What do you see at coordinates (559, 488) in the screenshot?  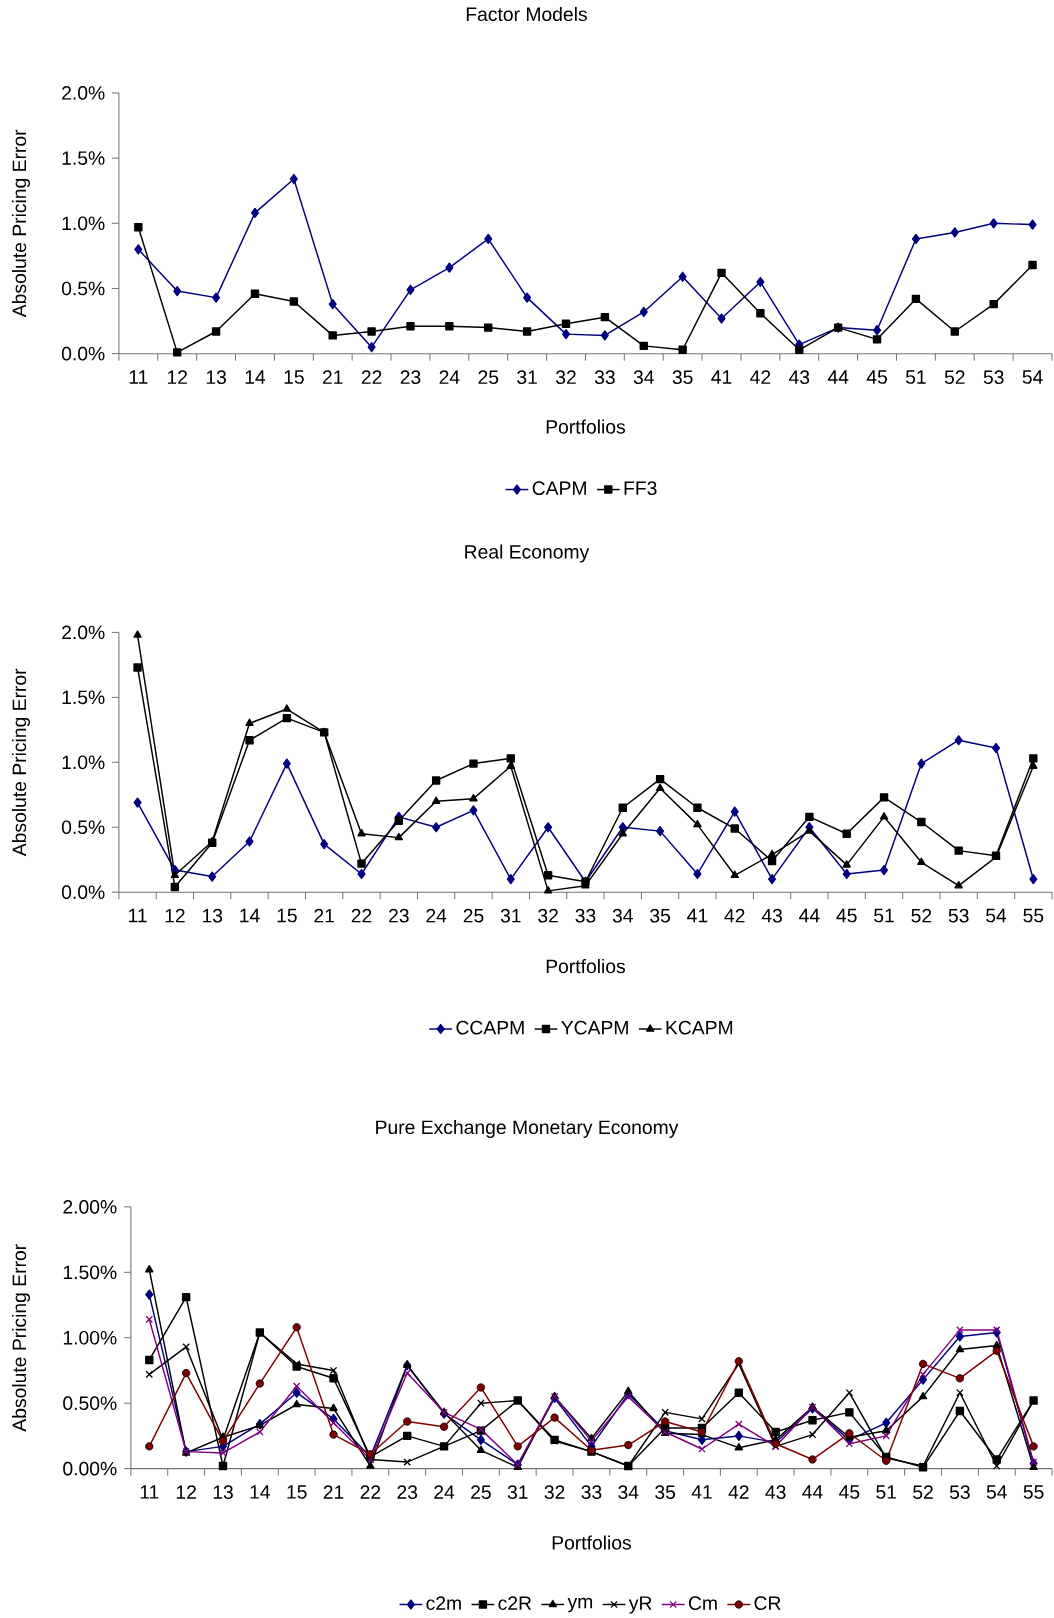 I see `legend-label: CAPM` at bounding box center [559, 488].